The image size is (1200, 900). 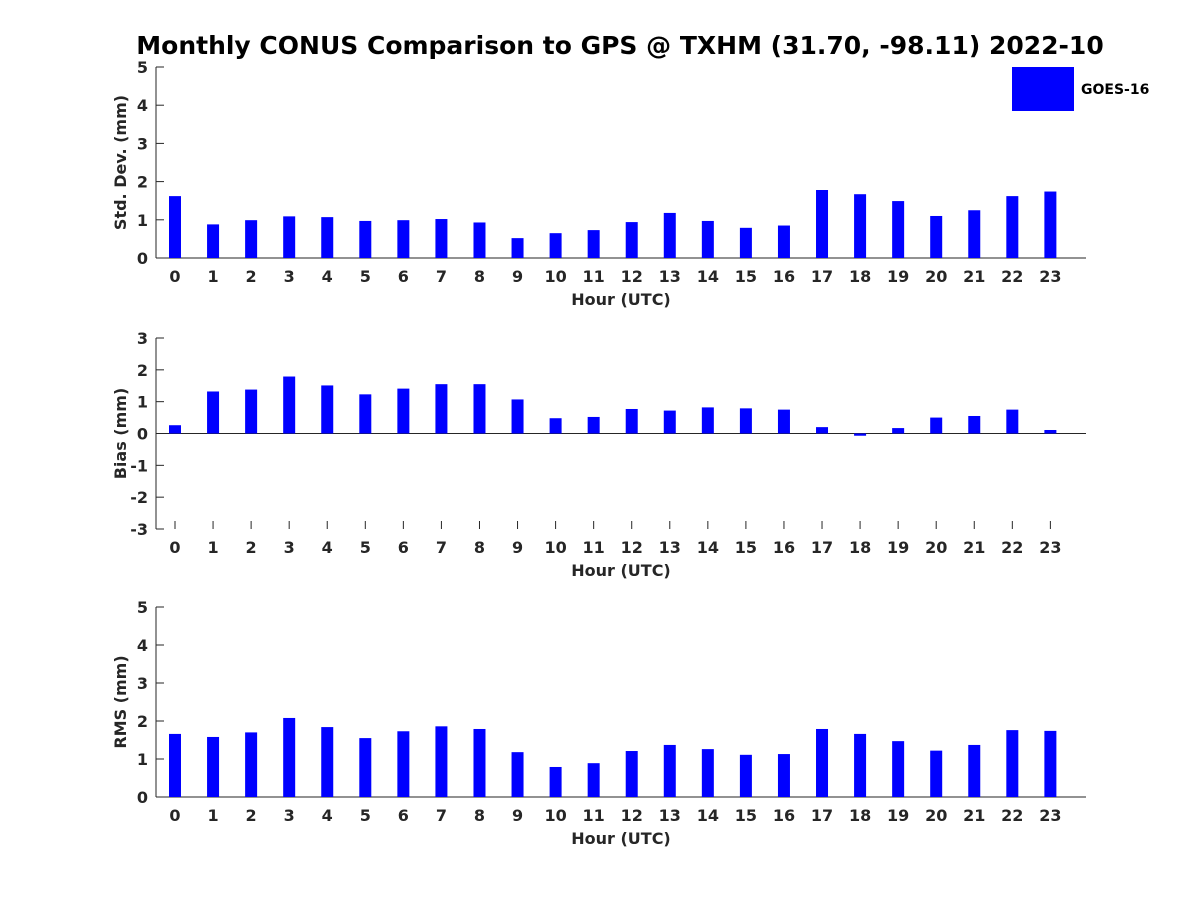 I want to click on x-tick-label: 8, so click(x=479, y=815).